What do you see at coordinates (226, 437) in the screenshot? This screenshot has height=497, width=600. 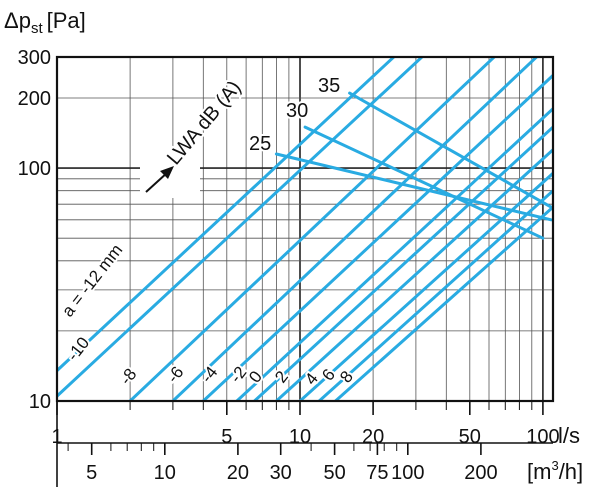 I see `x-tick-label-top: 5` at bounding box center [226, 437].